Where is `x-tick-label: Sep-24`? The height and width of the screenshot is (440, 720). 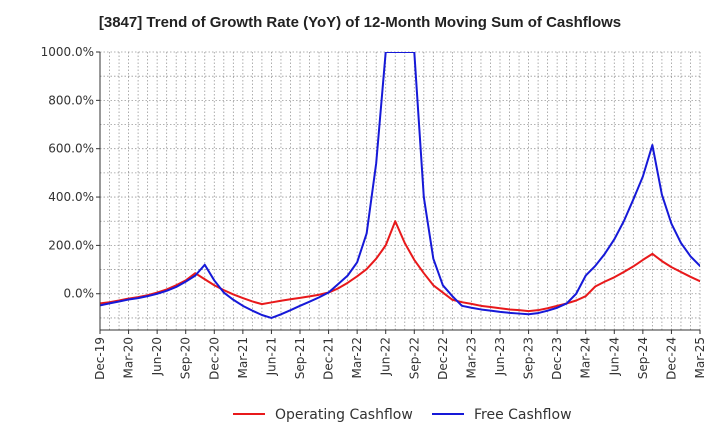
x-tick-label: Sep-24 is located at coordinates (643, 358).